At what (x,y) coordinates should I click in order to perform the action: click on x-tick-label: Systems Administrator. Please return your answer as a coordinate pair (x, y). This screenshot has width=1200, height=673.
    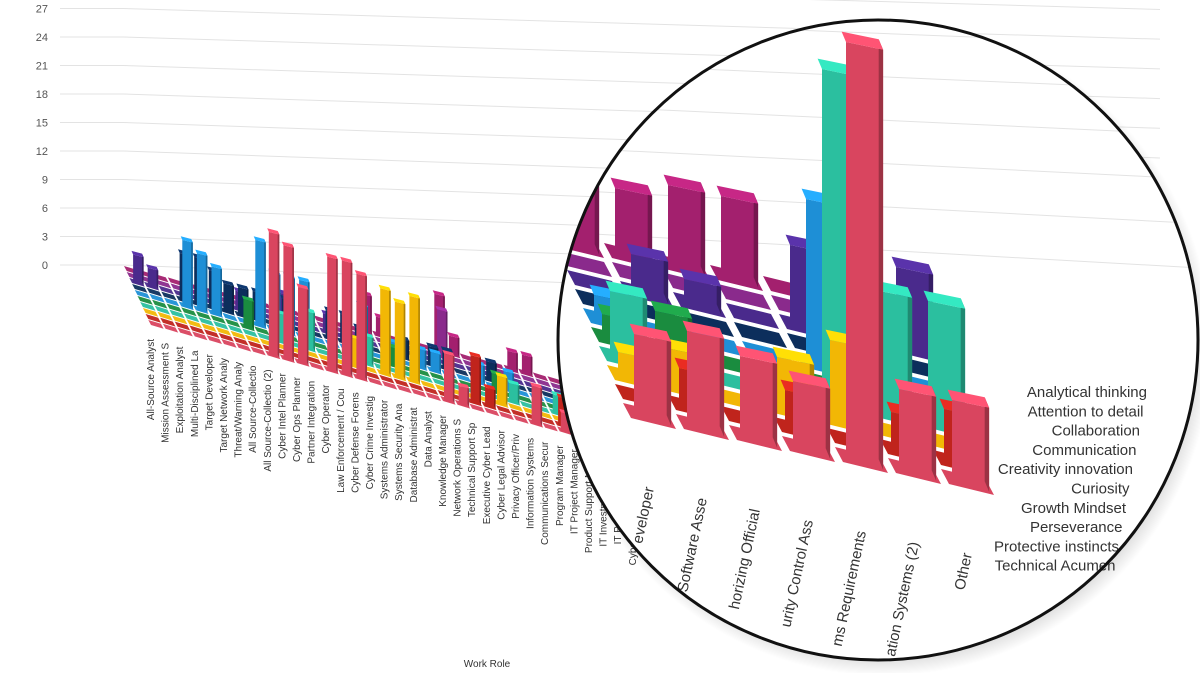
    Looking at the image, I should click on (385, 449).